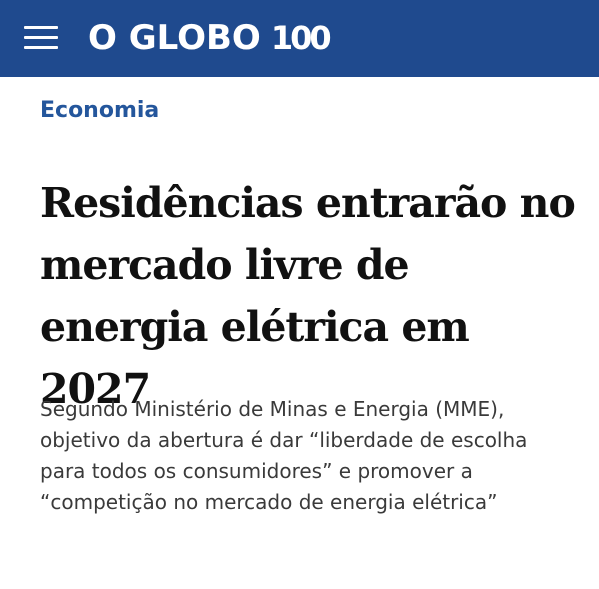  I want to click on site-logo: O GLOBO 100, so click(210, 38).